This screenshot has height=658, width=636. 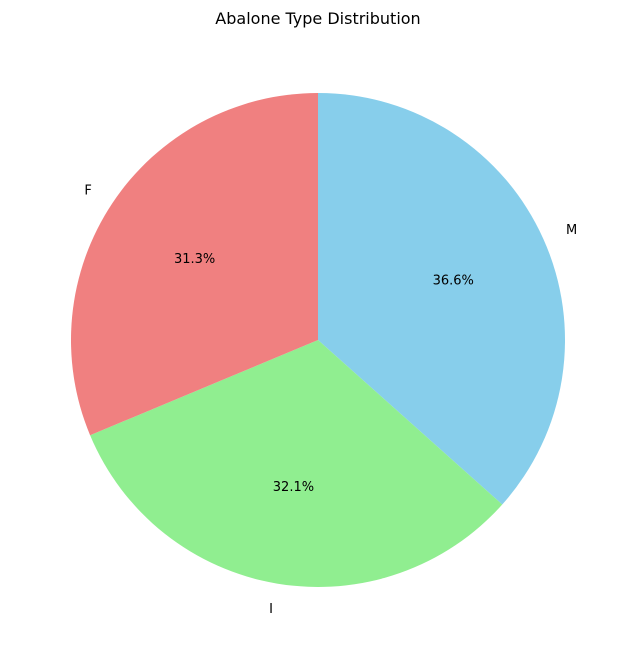 I want to click on pct-label-m: 36.6%, so click(x=453, y=280).